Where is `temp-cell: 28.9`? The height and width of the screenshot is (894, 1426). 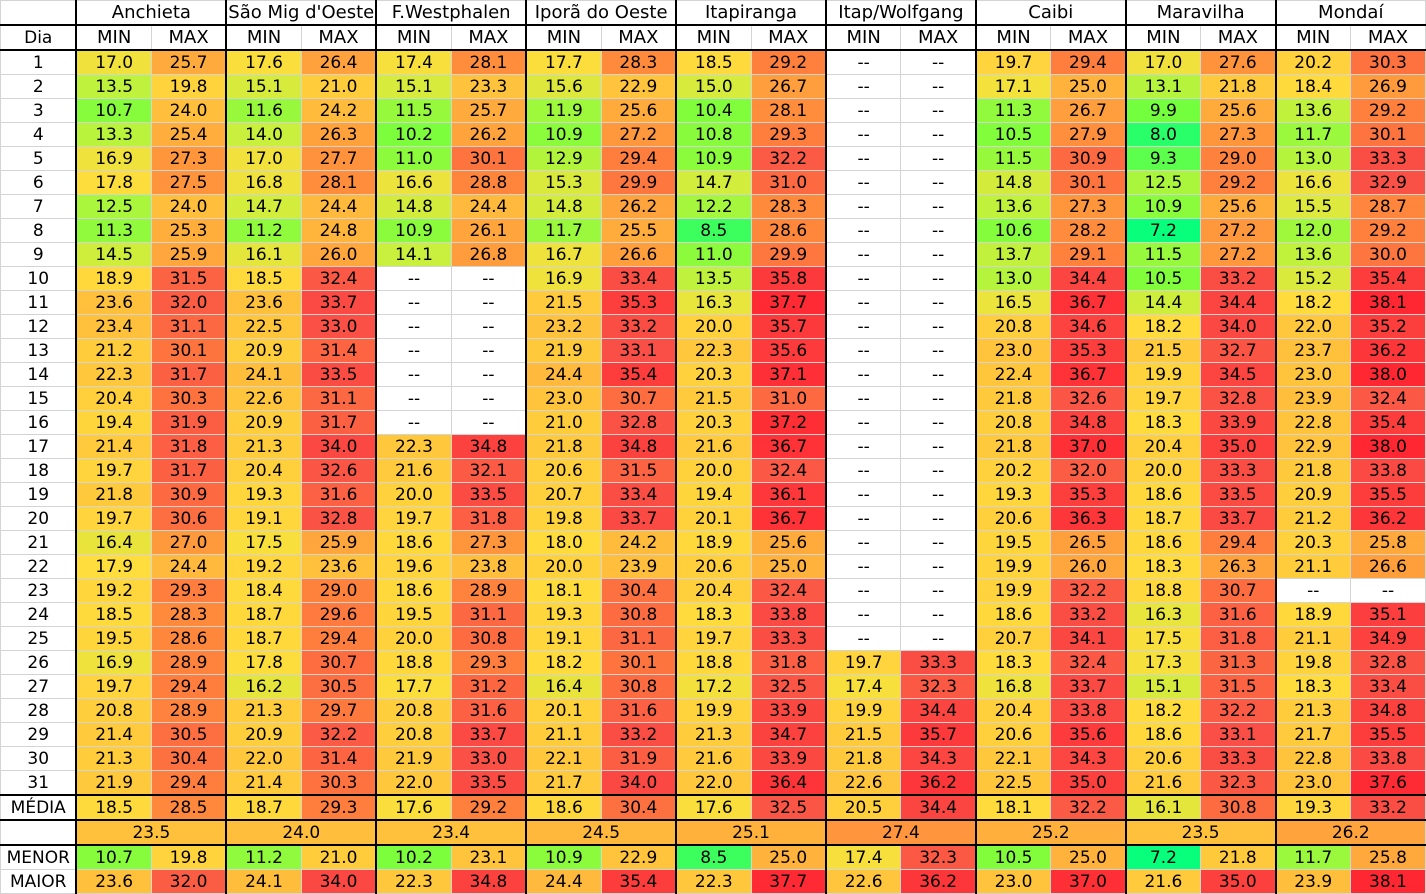 temp-cell: 28.9 is located at coordinates (188, 662).